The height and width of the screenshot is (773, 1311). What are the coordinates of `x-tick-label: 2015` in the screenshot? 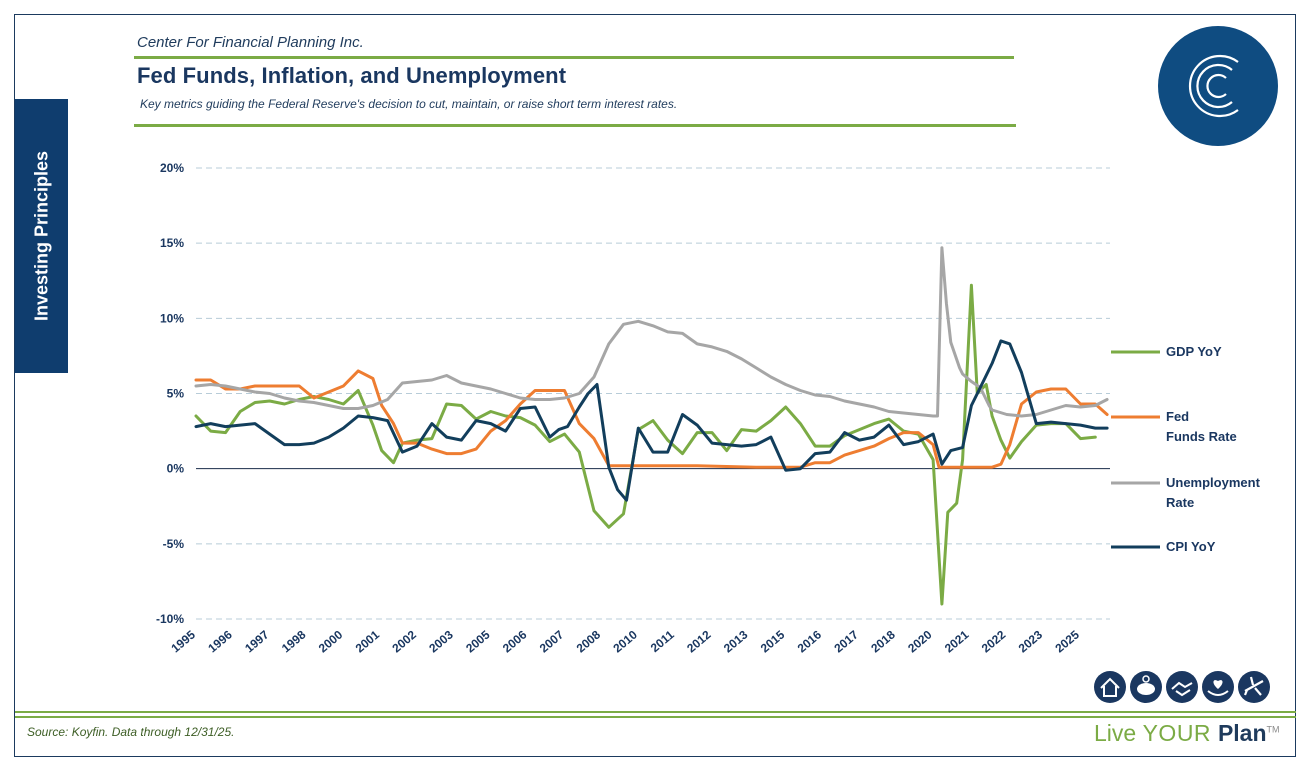 It's located at (773, 641).